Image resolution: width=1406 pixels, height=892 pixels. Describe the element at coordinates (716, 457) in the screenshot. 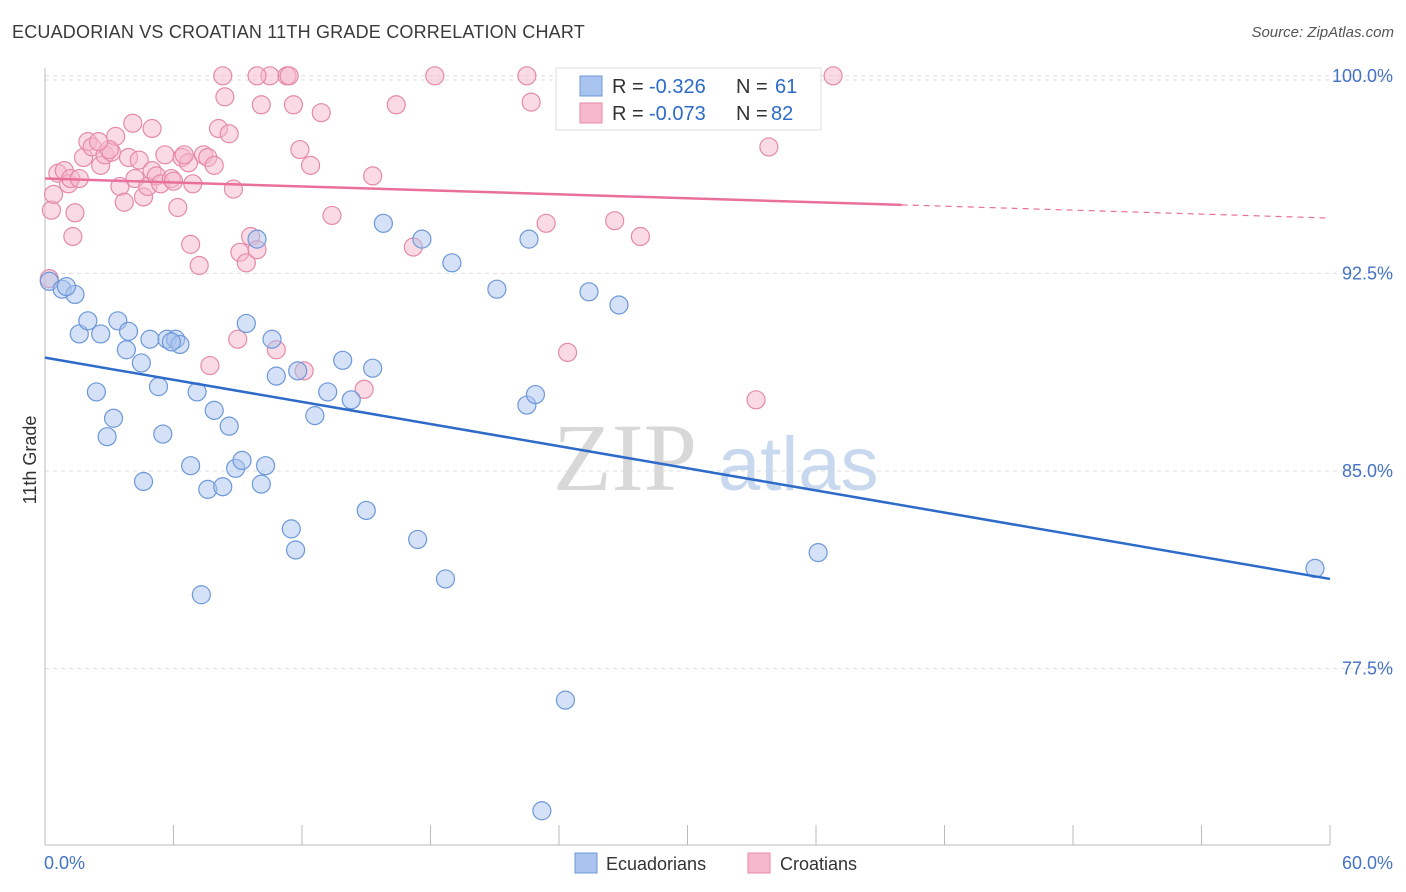

I see `watermark: ZIP atlas` at that location.